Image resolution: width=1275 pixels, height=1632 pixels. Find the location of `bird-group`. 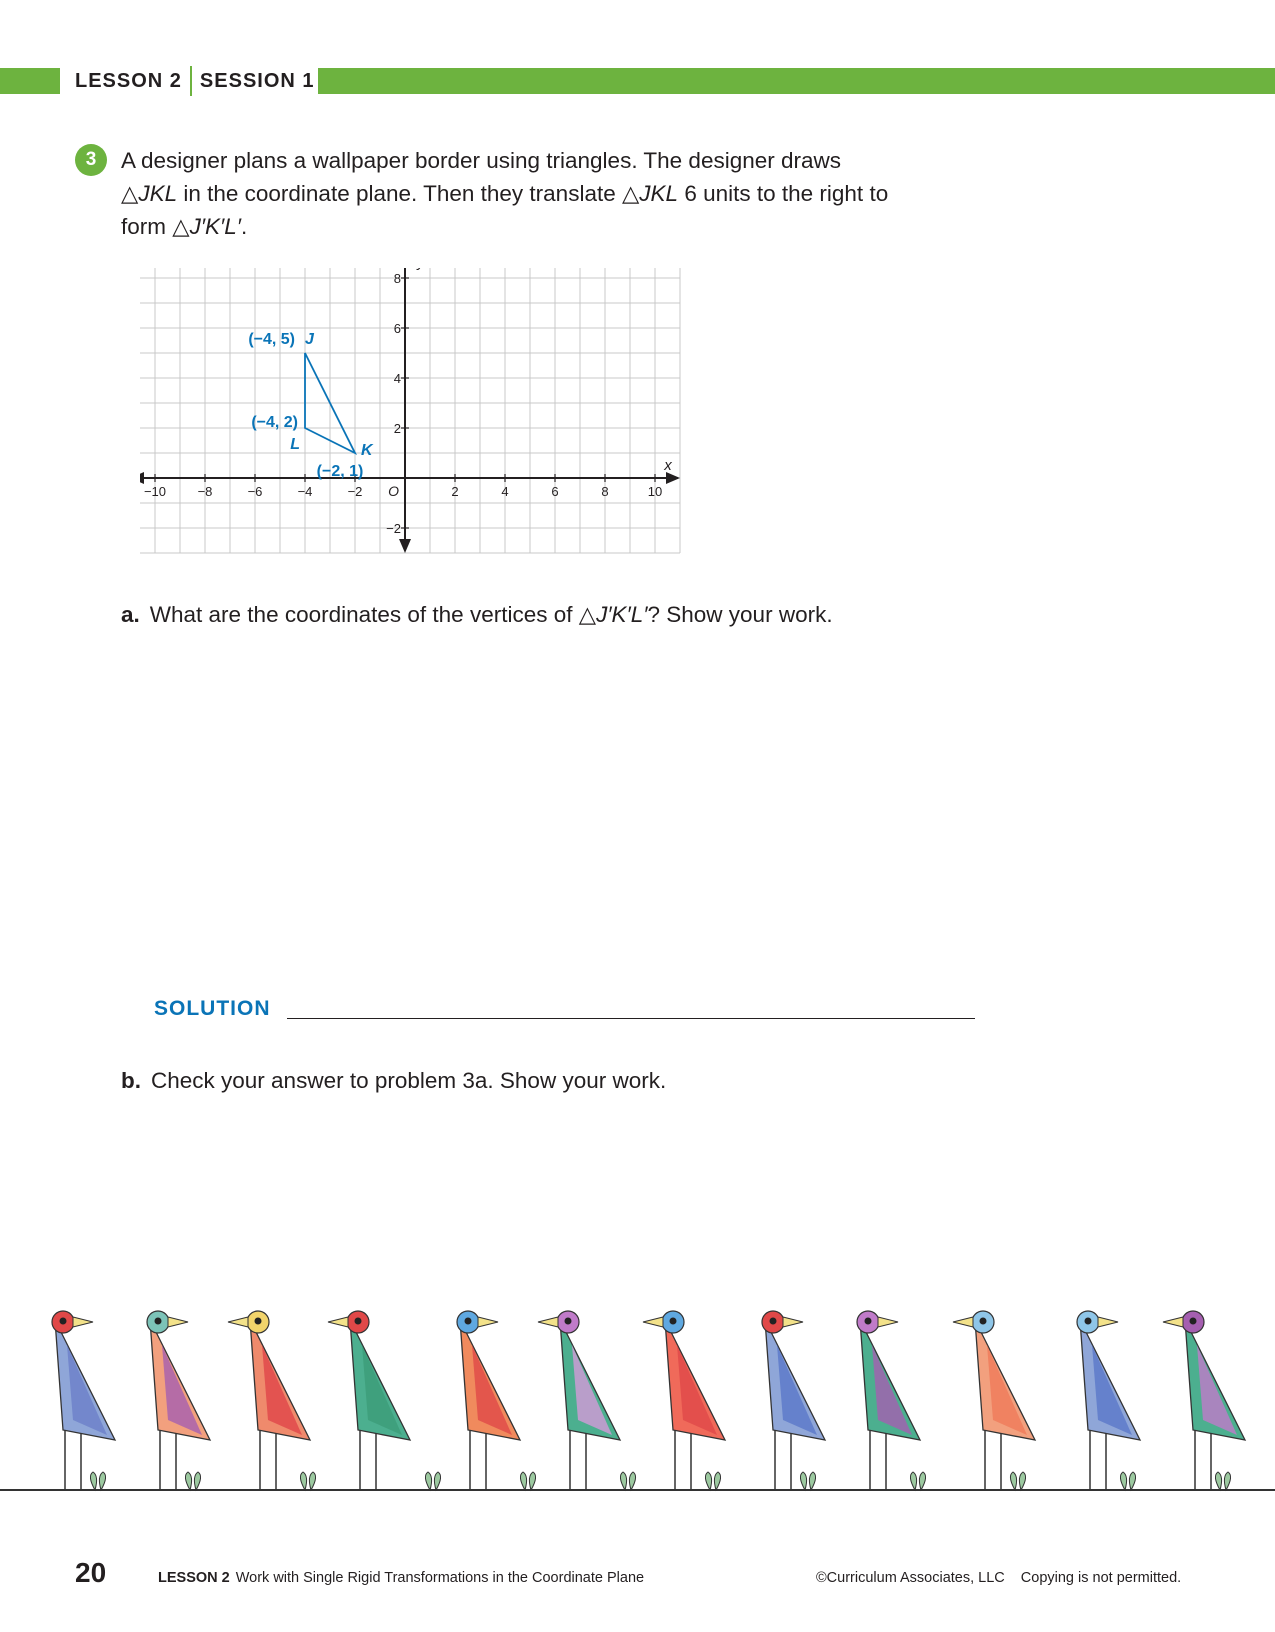

bird-group is located at coordinates (649, 1401).